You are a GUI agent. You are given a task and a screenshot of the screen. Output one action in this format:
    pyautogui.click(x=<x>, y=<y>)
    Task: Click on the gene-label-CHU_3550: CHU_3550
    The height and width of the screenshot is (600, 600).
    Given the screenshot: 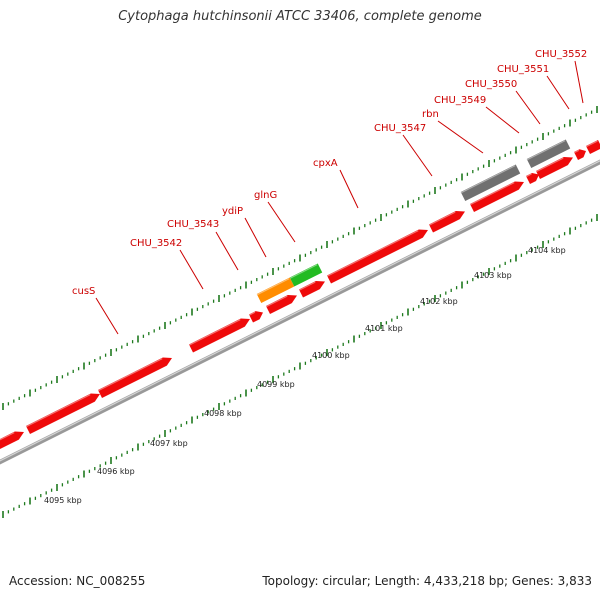 What is the action you would take?
    pyautogui.click(x=503, y=102)
    